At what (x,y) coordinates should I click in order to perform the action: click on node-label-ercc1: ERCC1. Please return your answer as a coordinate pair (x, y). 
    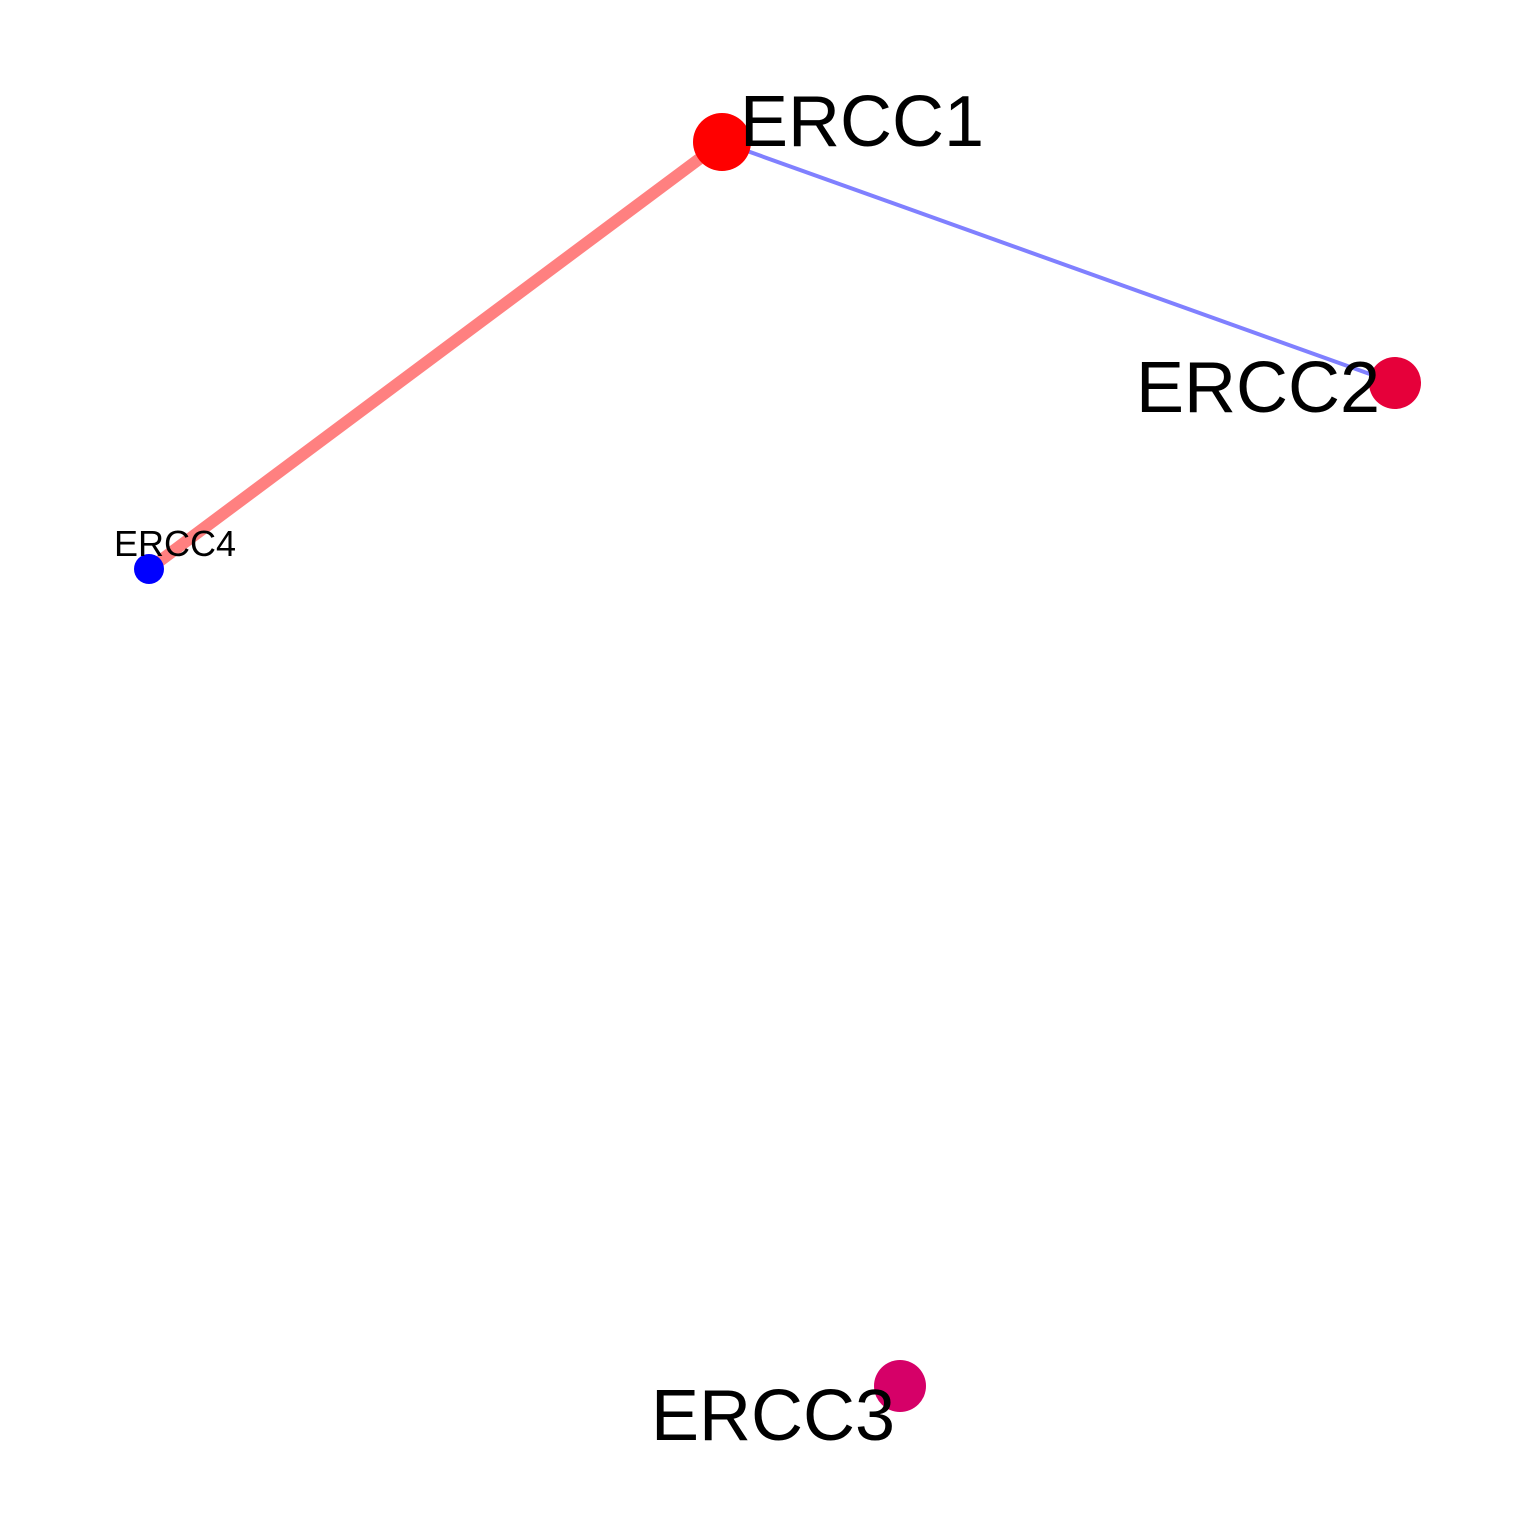
    Looking at the image, I should click on (862, 122).